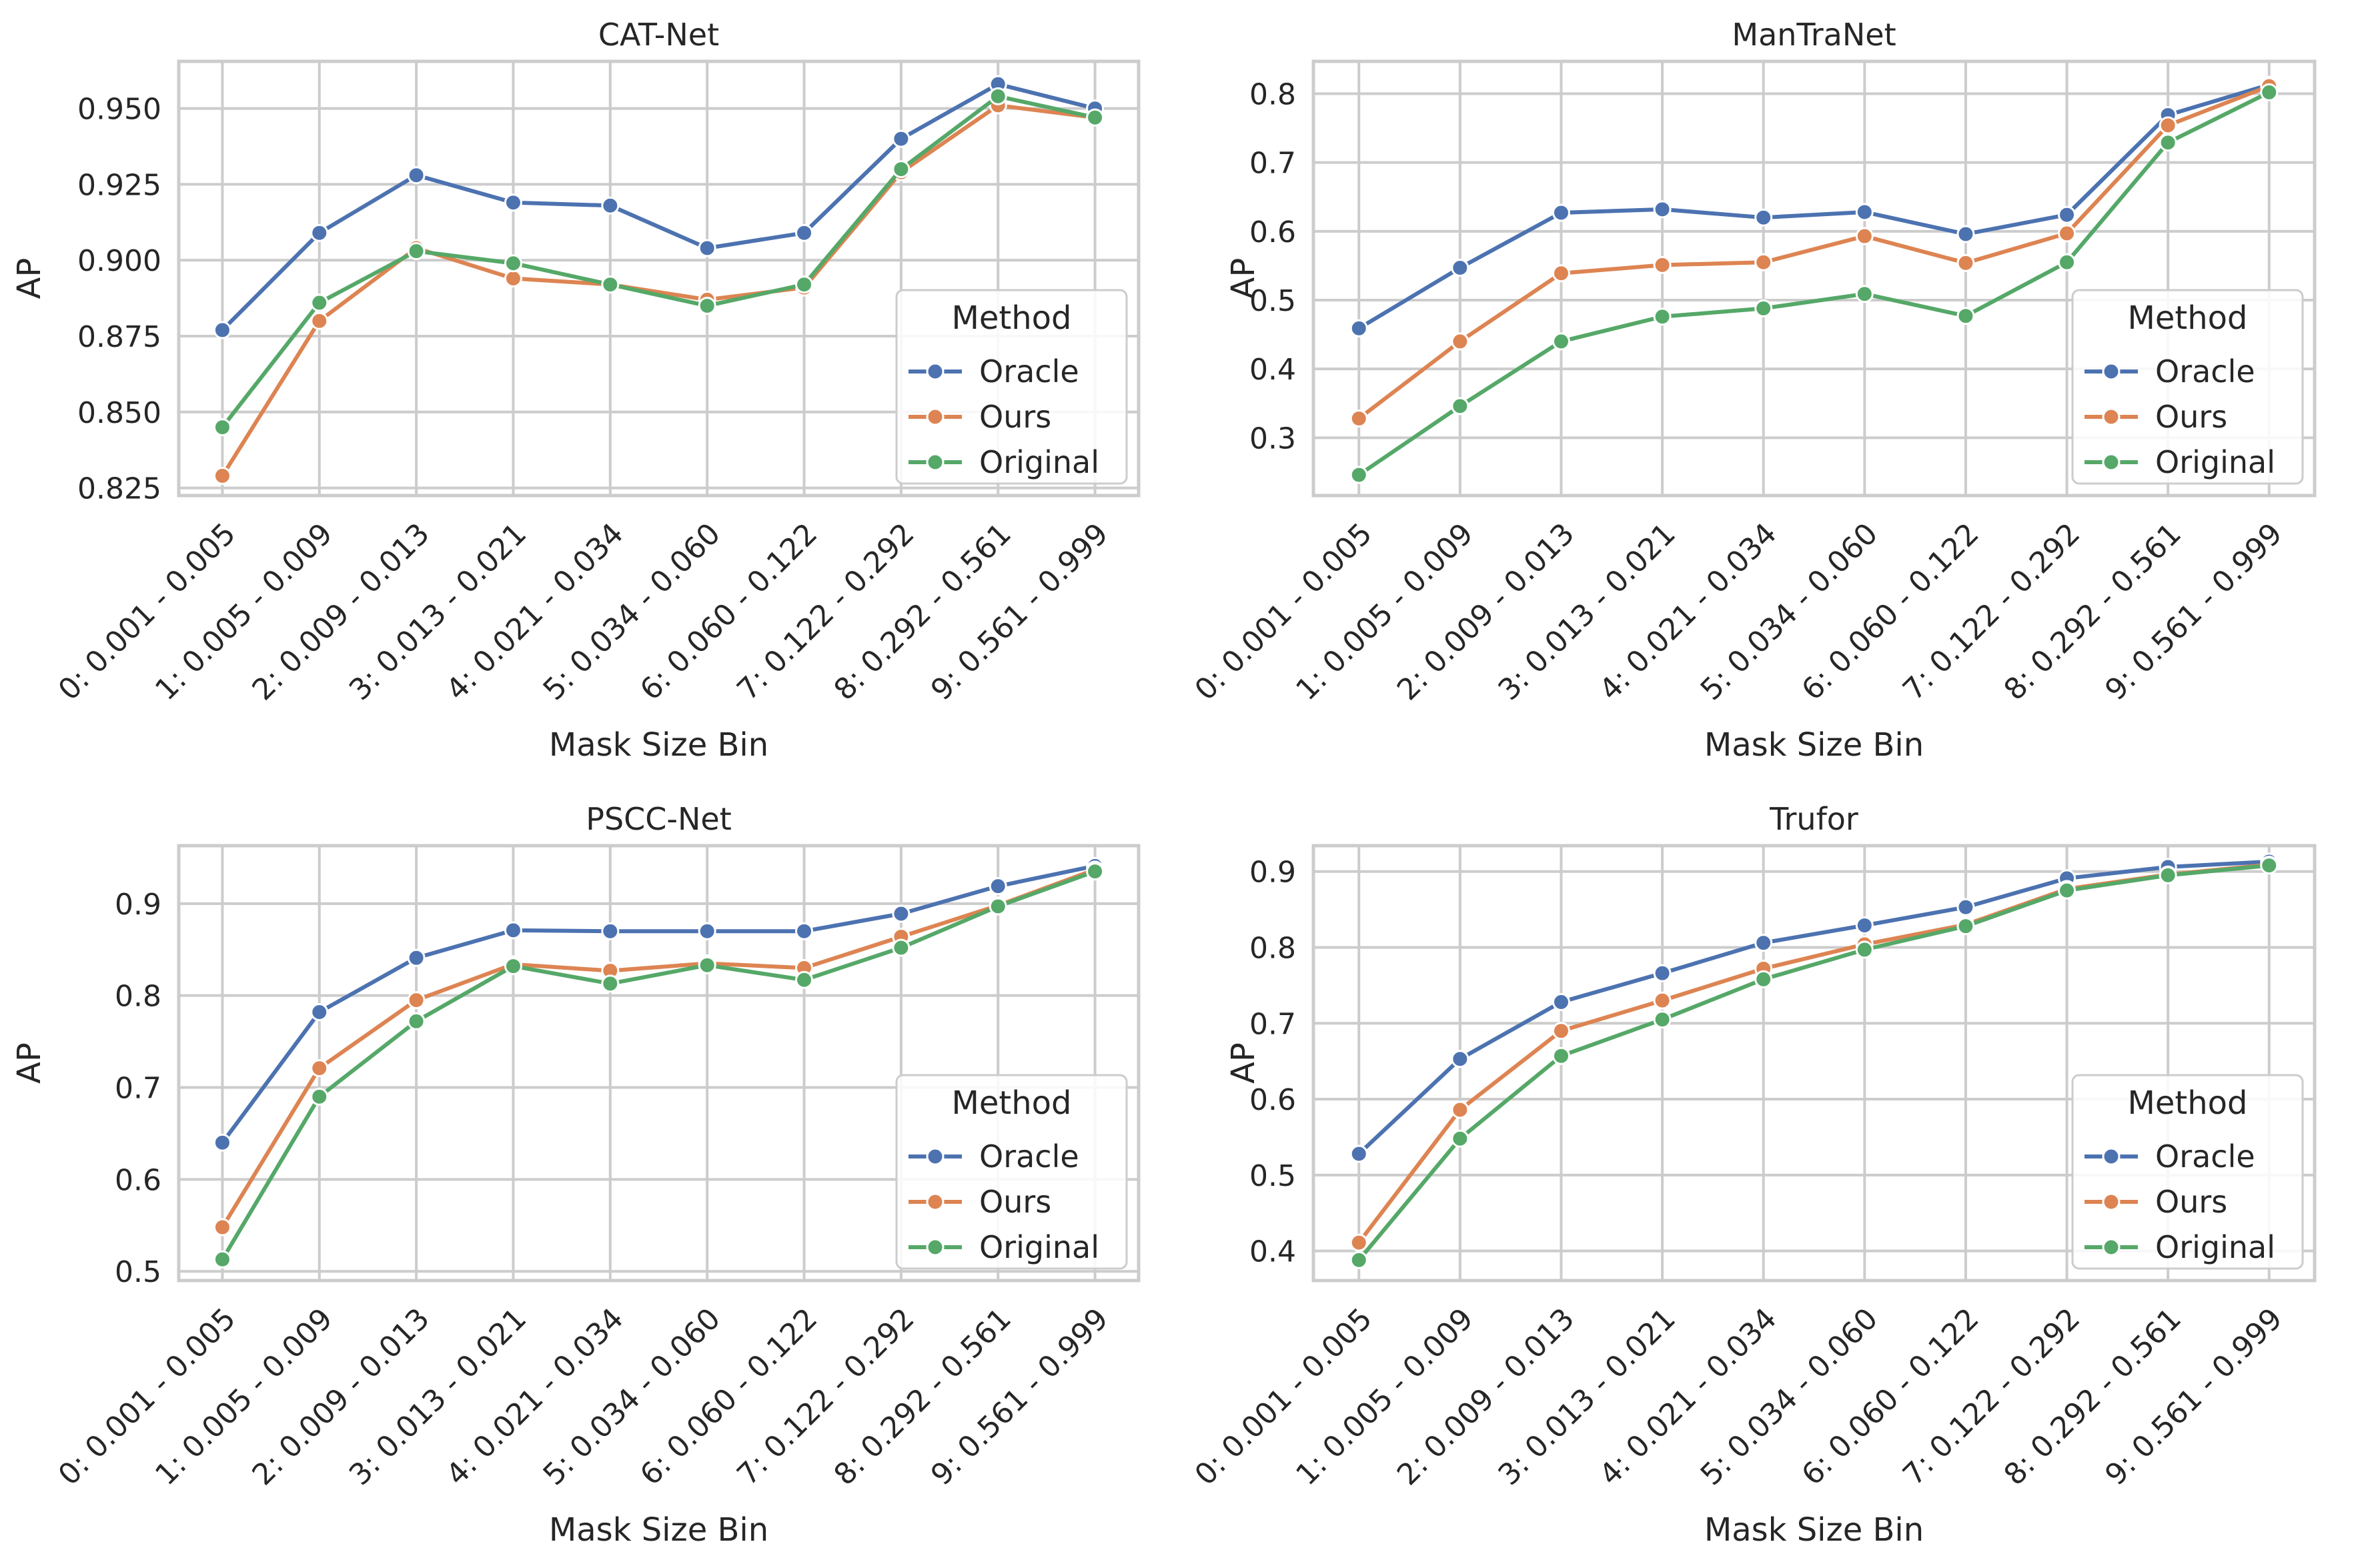 The image size is (2380, 1562). What do you see at coordinates (1814, 206) in the screenshot?
I see `series-oracle` at bounding box center [1814, 206].